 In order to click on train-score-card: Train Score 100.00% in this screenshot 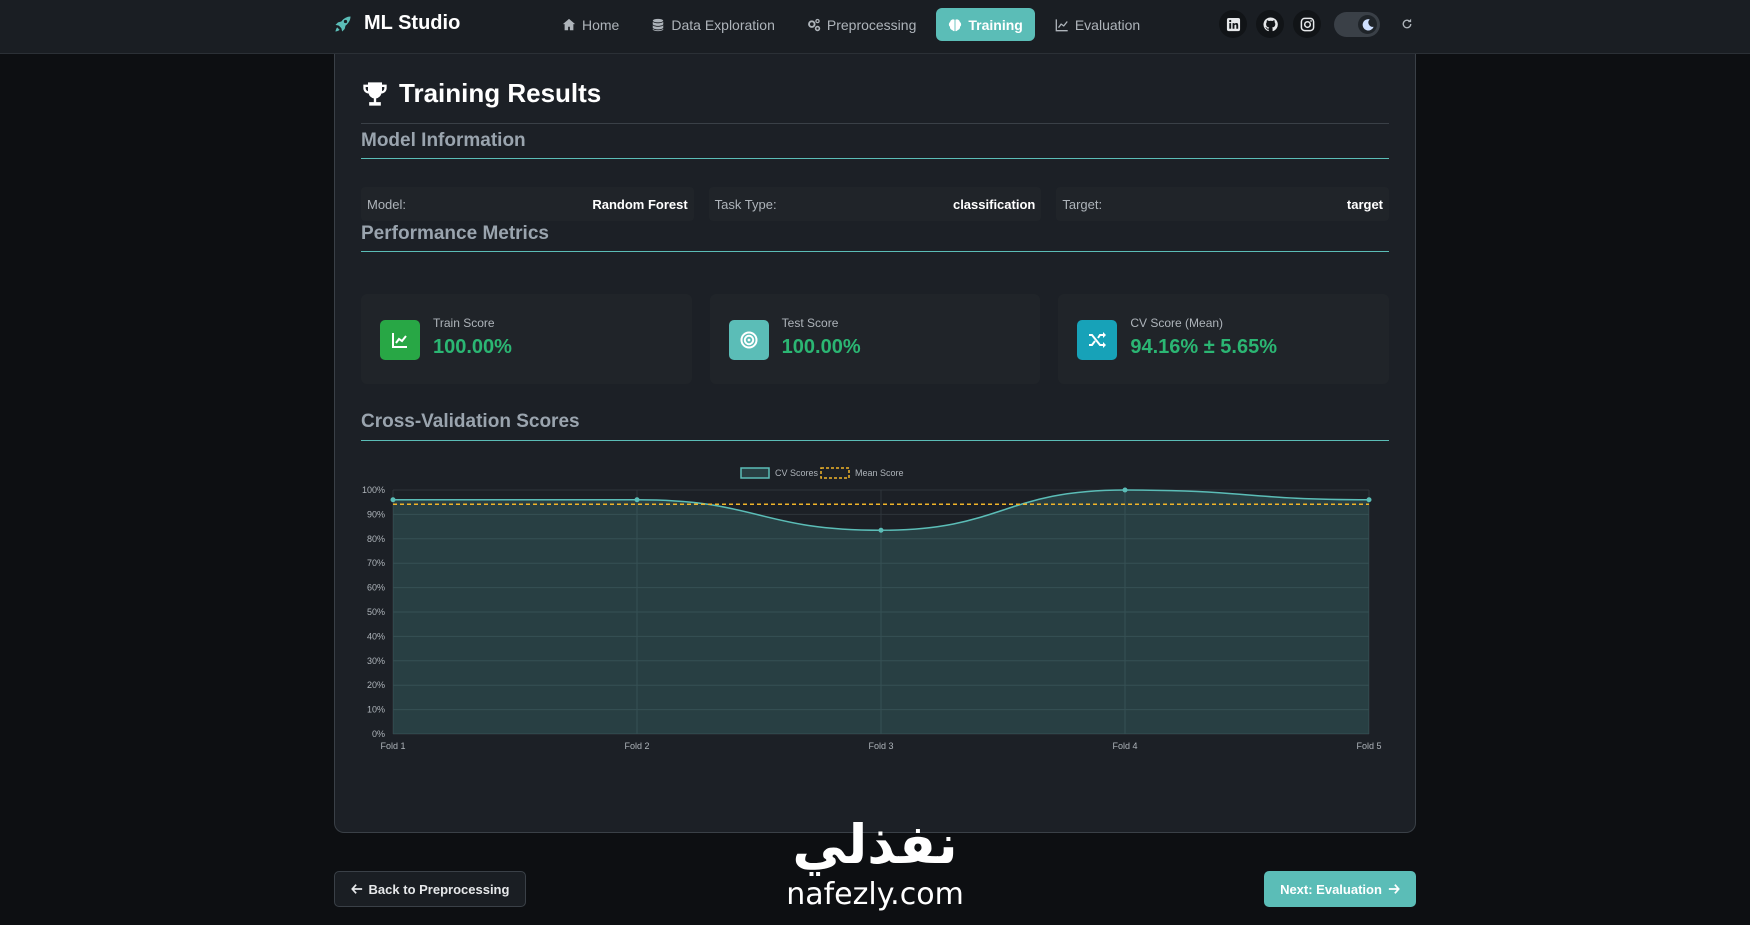, I will do `click(526, 339)`.